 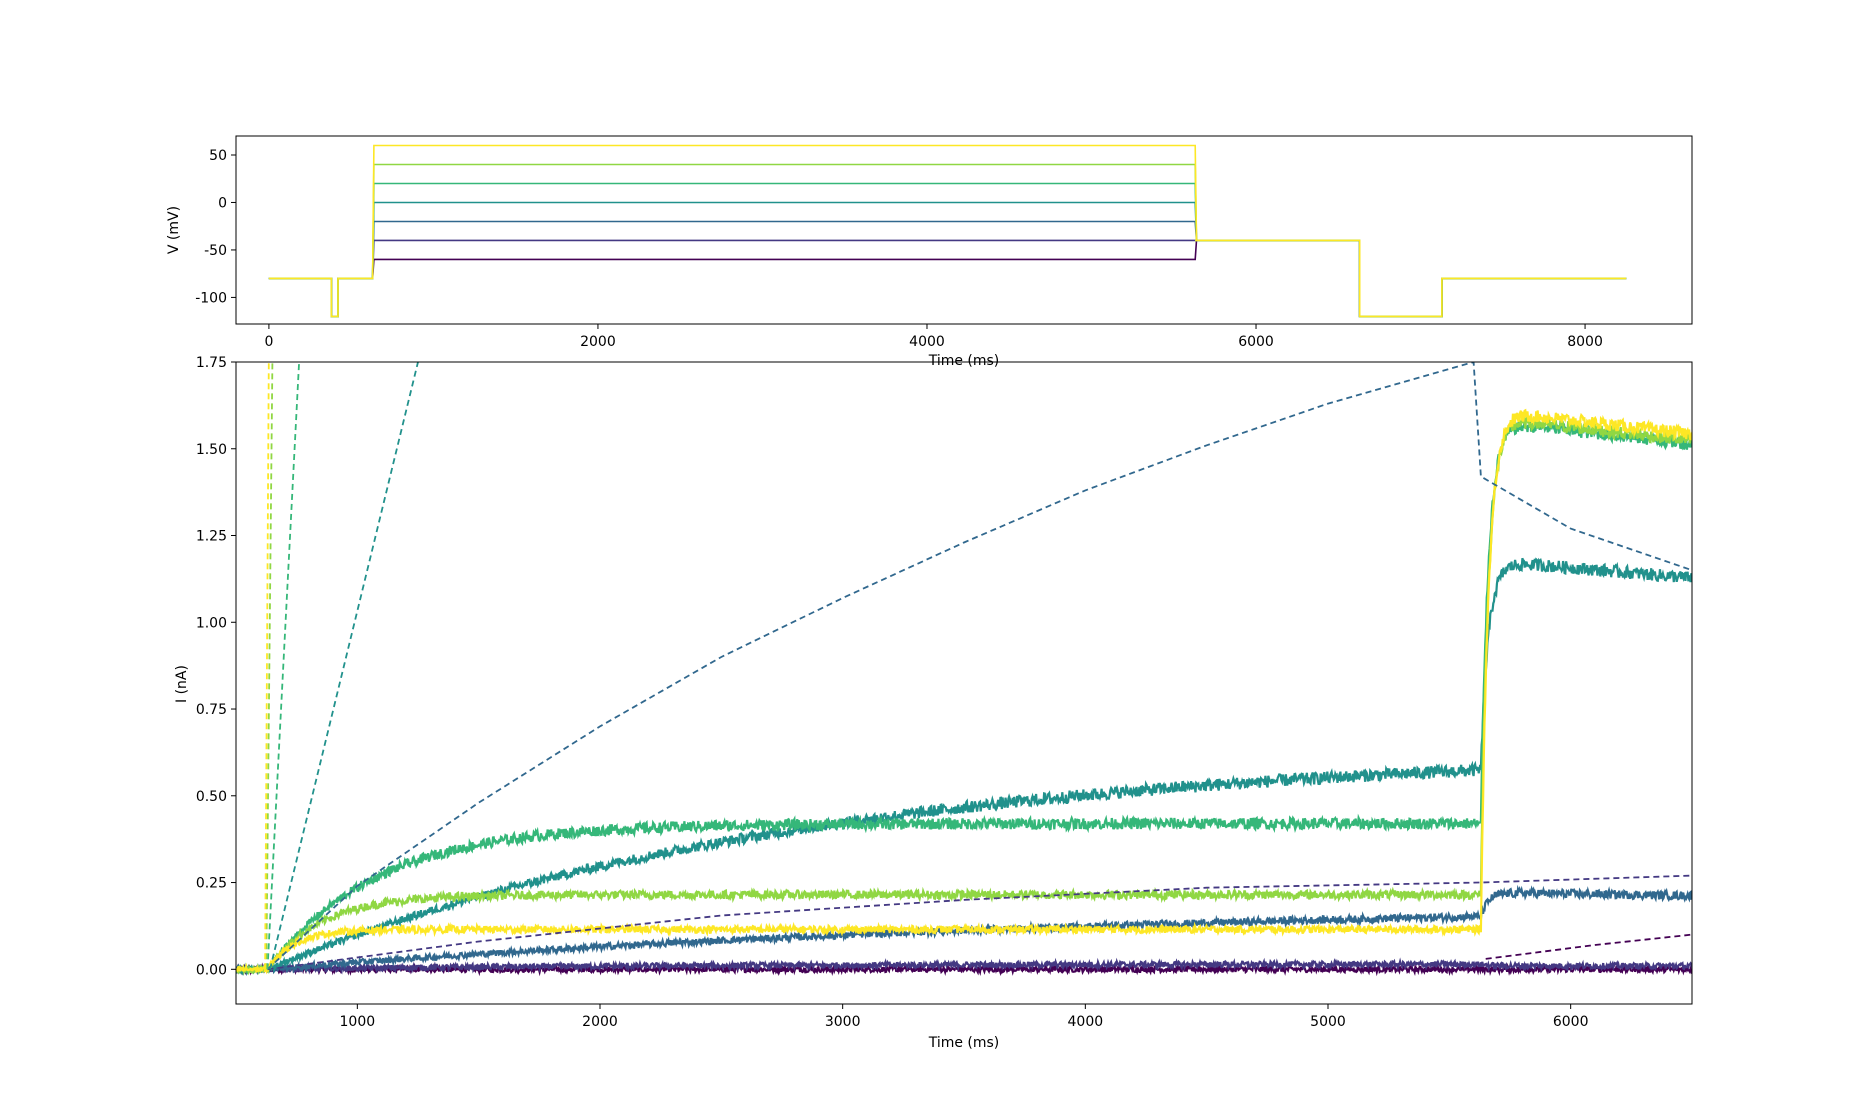 What do you see at coordinates (1571, 1022) in the screenshot?
I see `current-x-tick-label: 6000` at bounding box center [1571, 1022].